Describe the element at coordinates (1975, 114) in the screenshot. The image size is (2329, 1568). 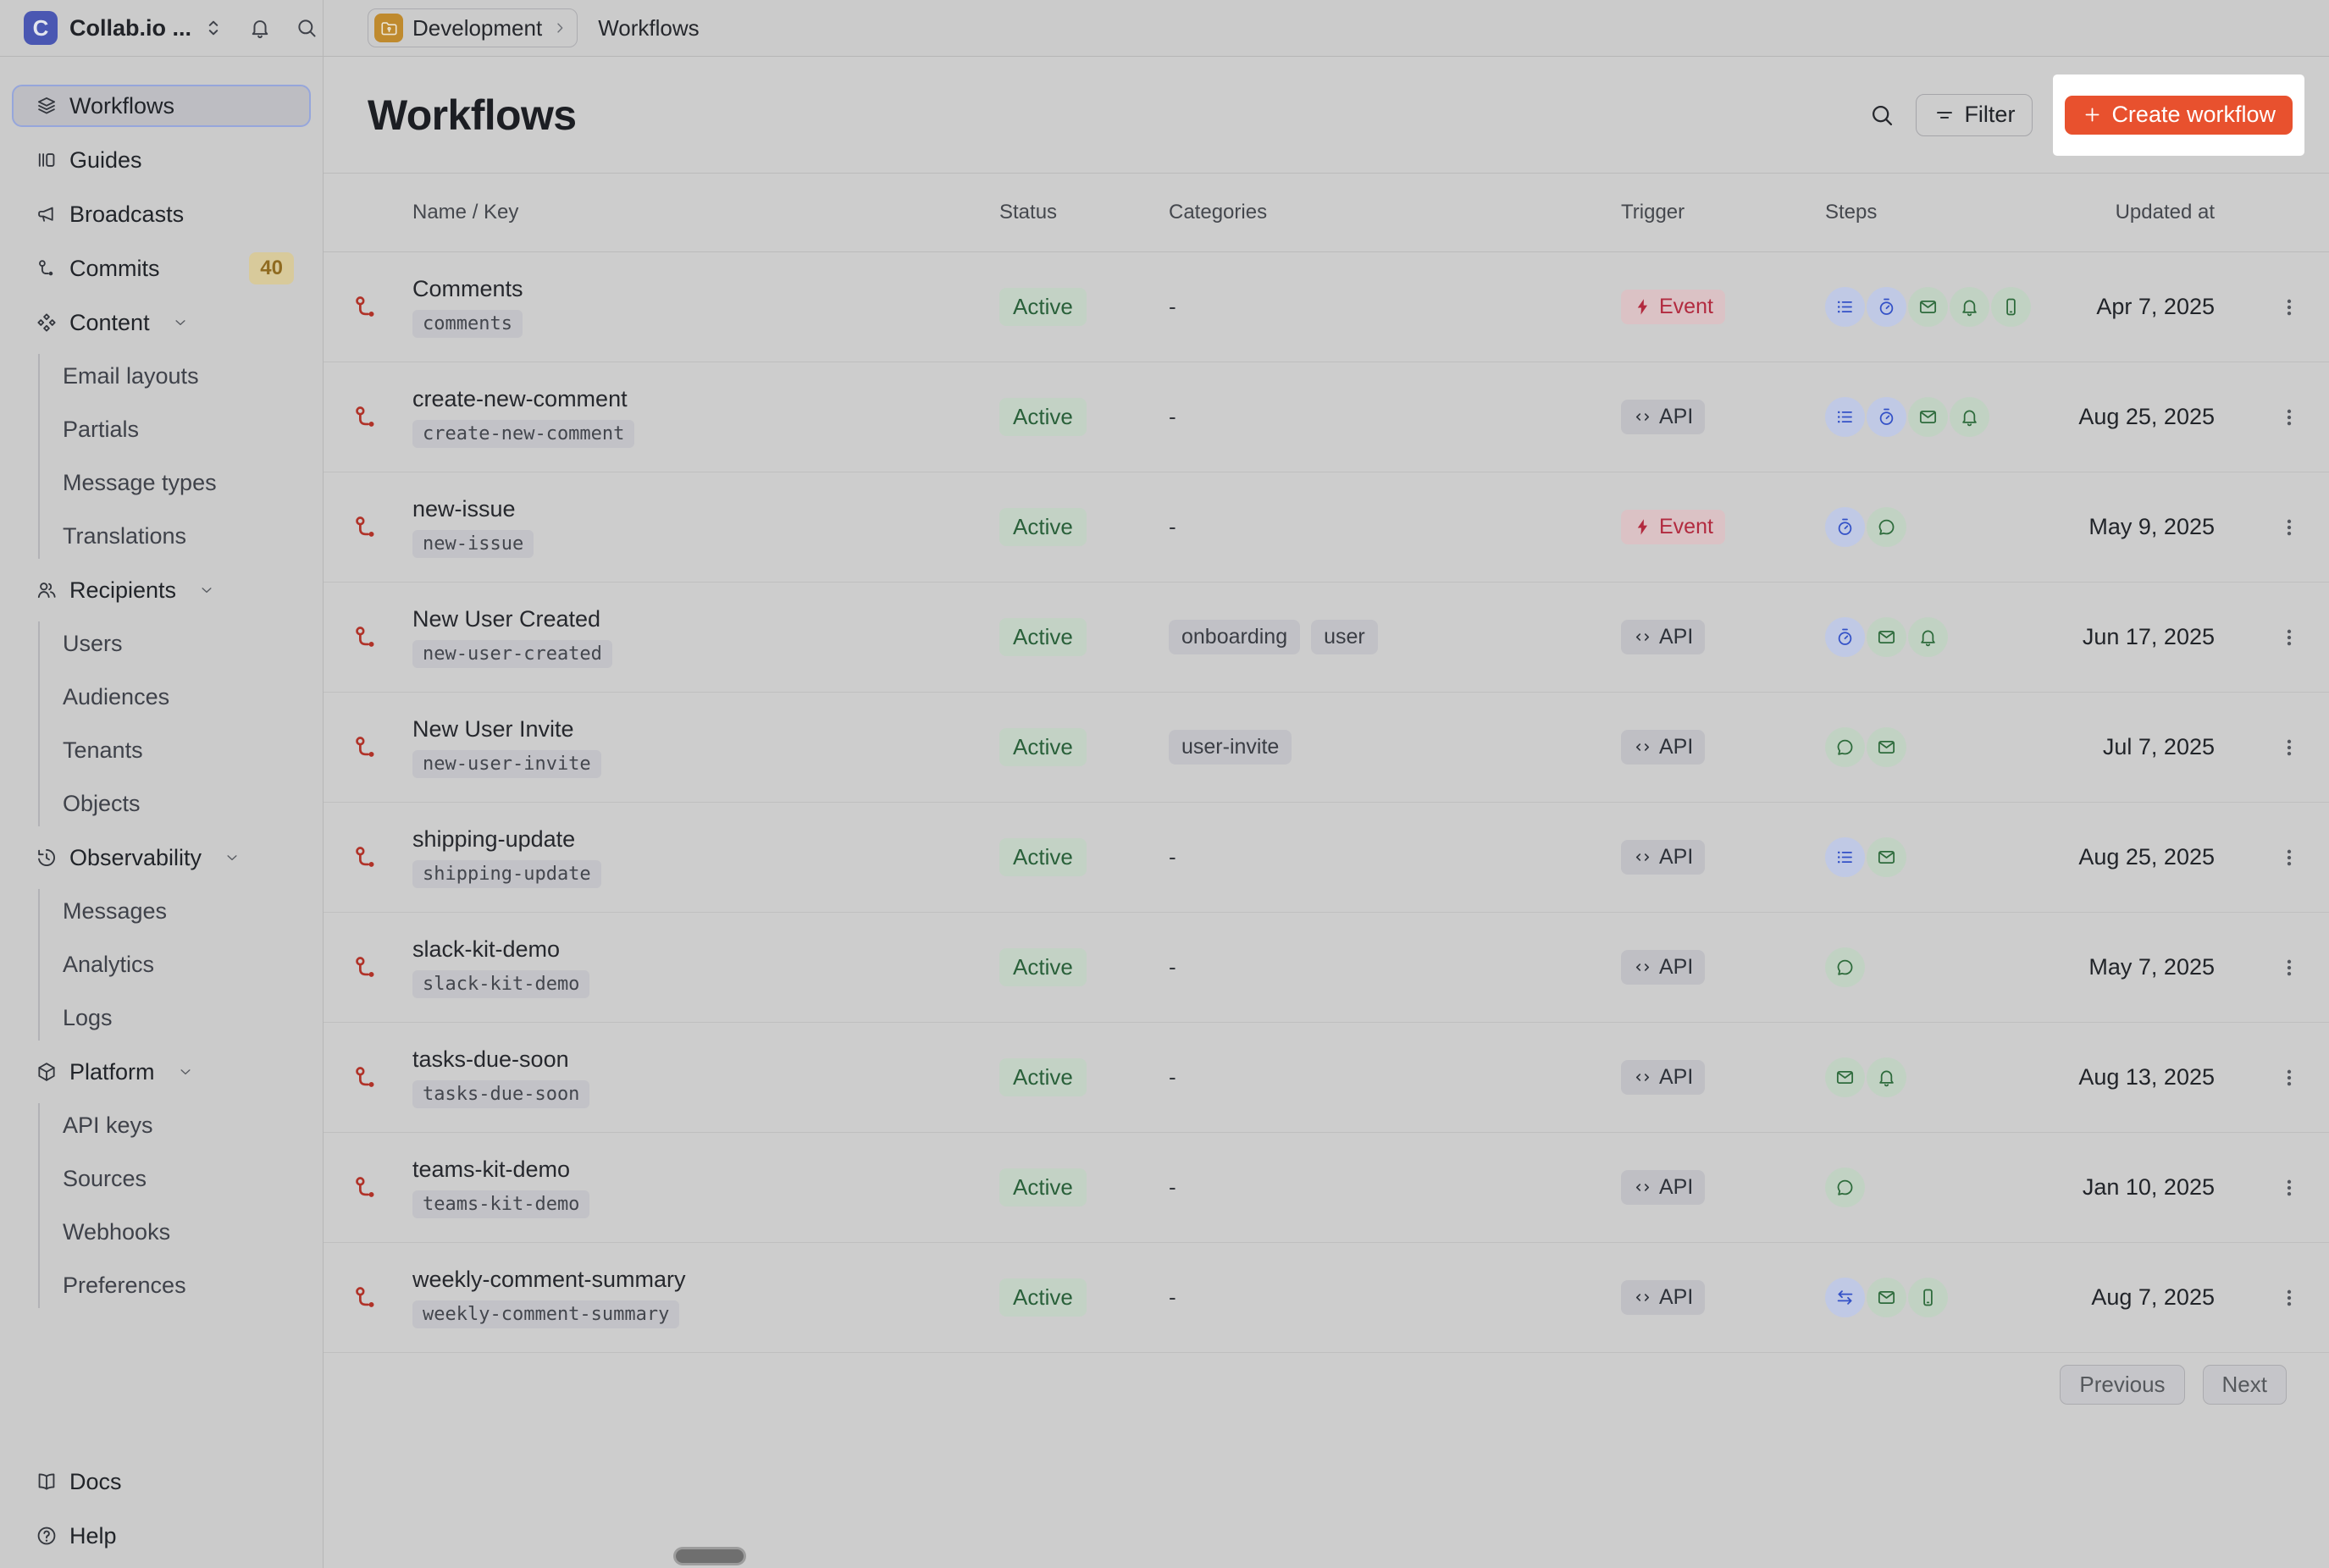
I see `filter-button: Filter` at that location.